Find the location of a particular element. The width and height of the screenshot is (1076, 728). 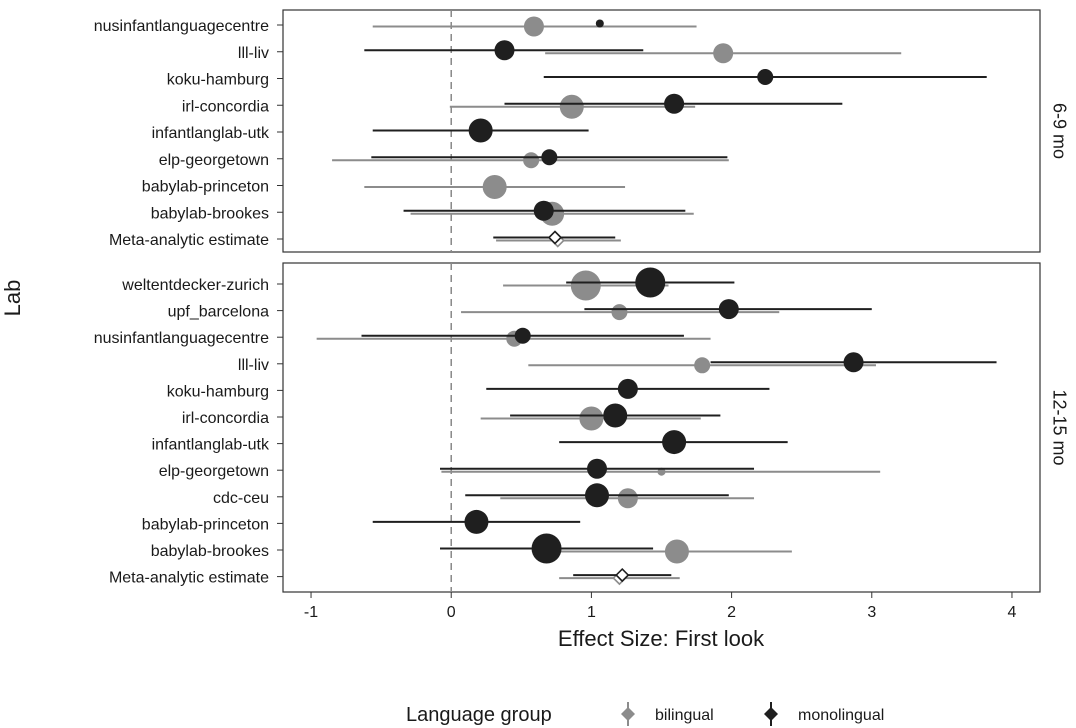

x-axis-label: Effect Size: First look is located at coordinates (661, 638).